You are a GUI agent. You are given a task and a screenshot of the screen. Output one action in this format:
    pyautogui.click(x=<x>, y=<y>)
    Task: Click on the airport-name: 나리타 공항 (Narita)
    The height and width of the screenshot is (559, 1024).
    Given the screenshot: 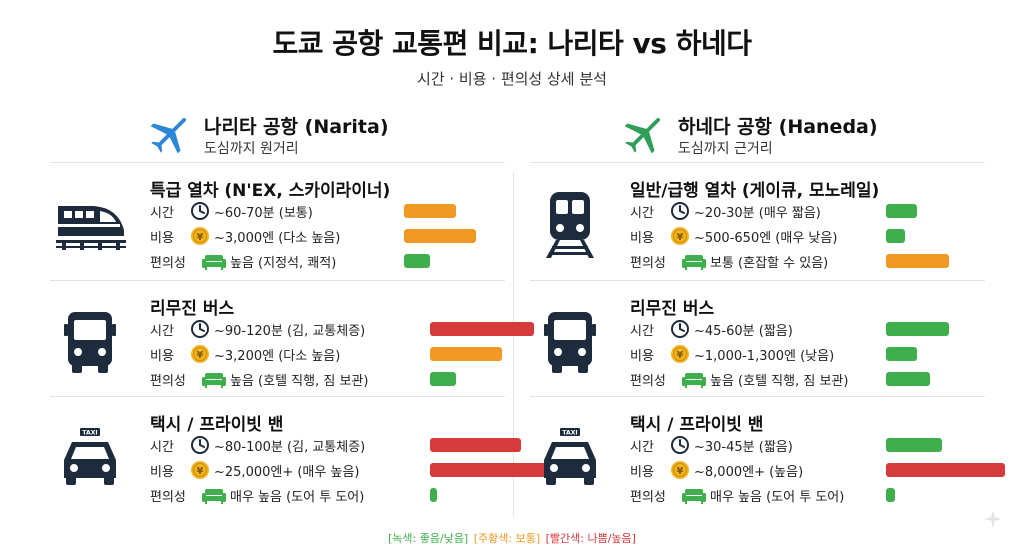 What is the action you would take?
    pyautogui.click(x=296, y=127)
    